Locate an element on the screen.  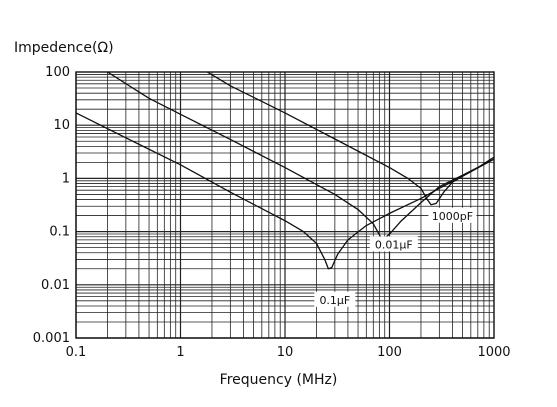
y-tick-label: 0.01 is located at coordinates (55, 285).